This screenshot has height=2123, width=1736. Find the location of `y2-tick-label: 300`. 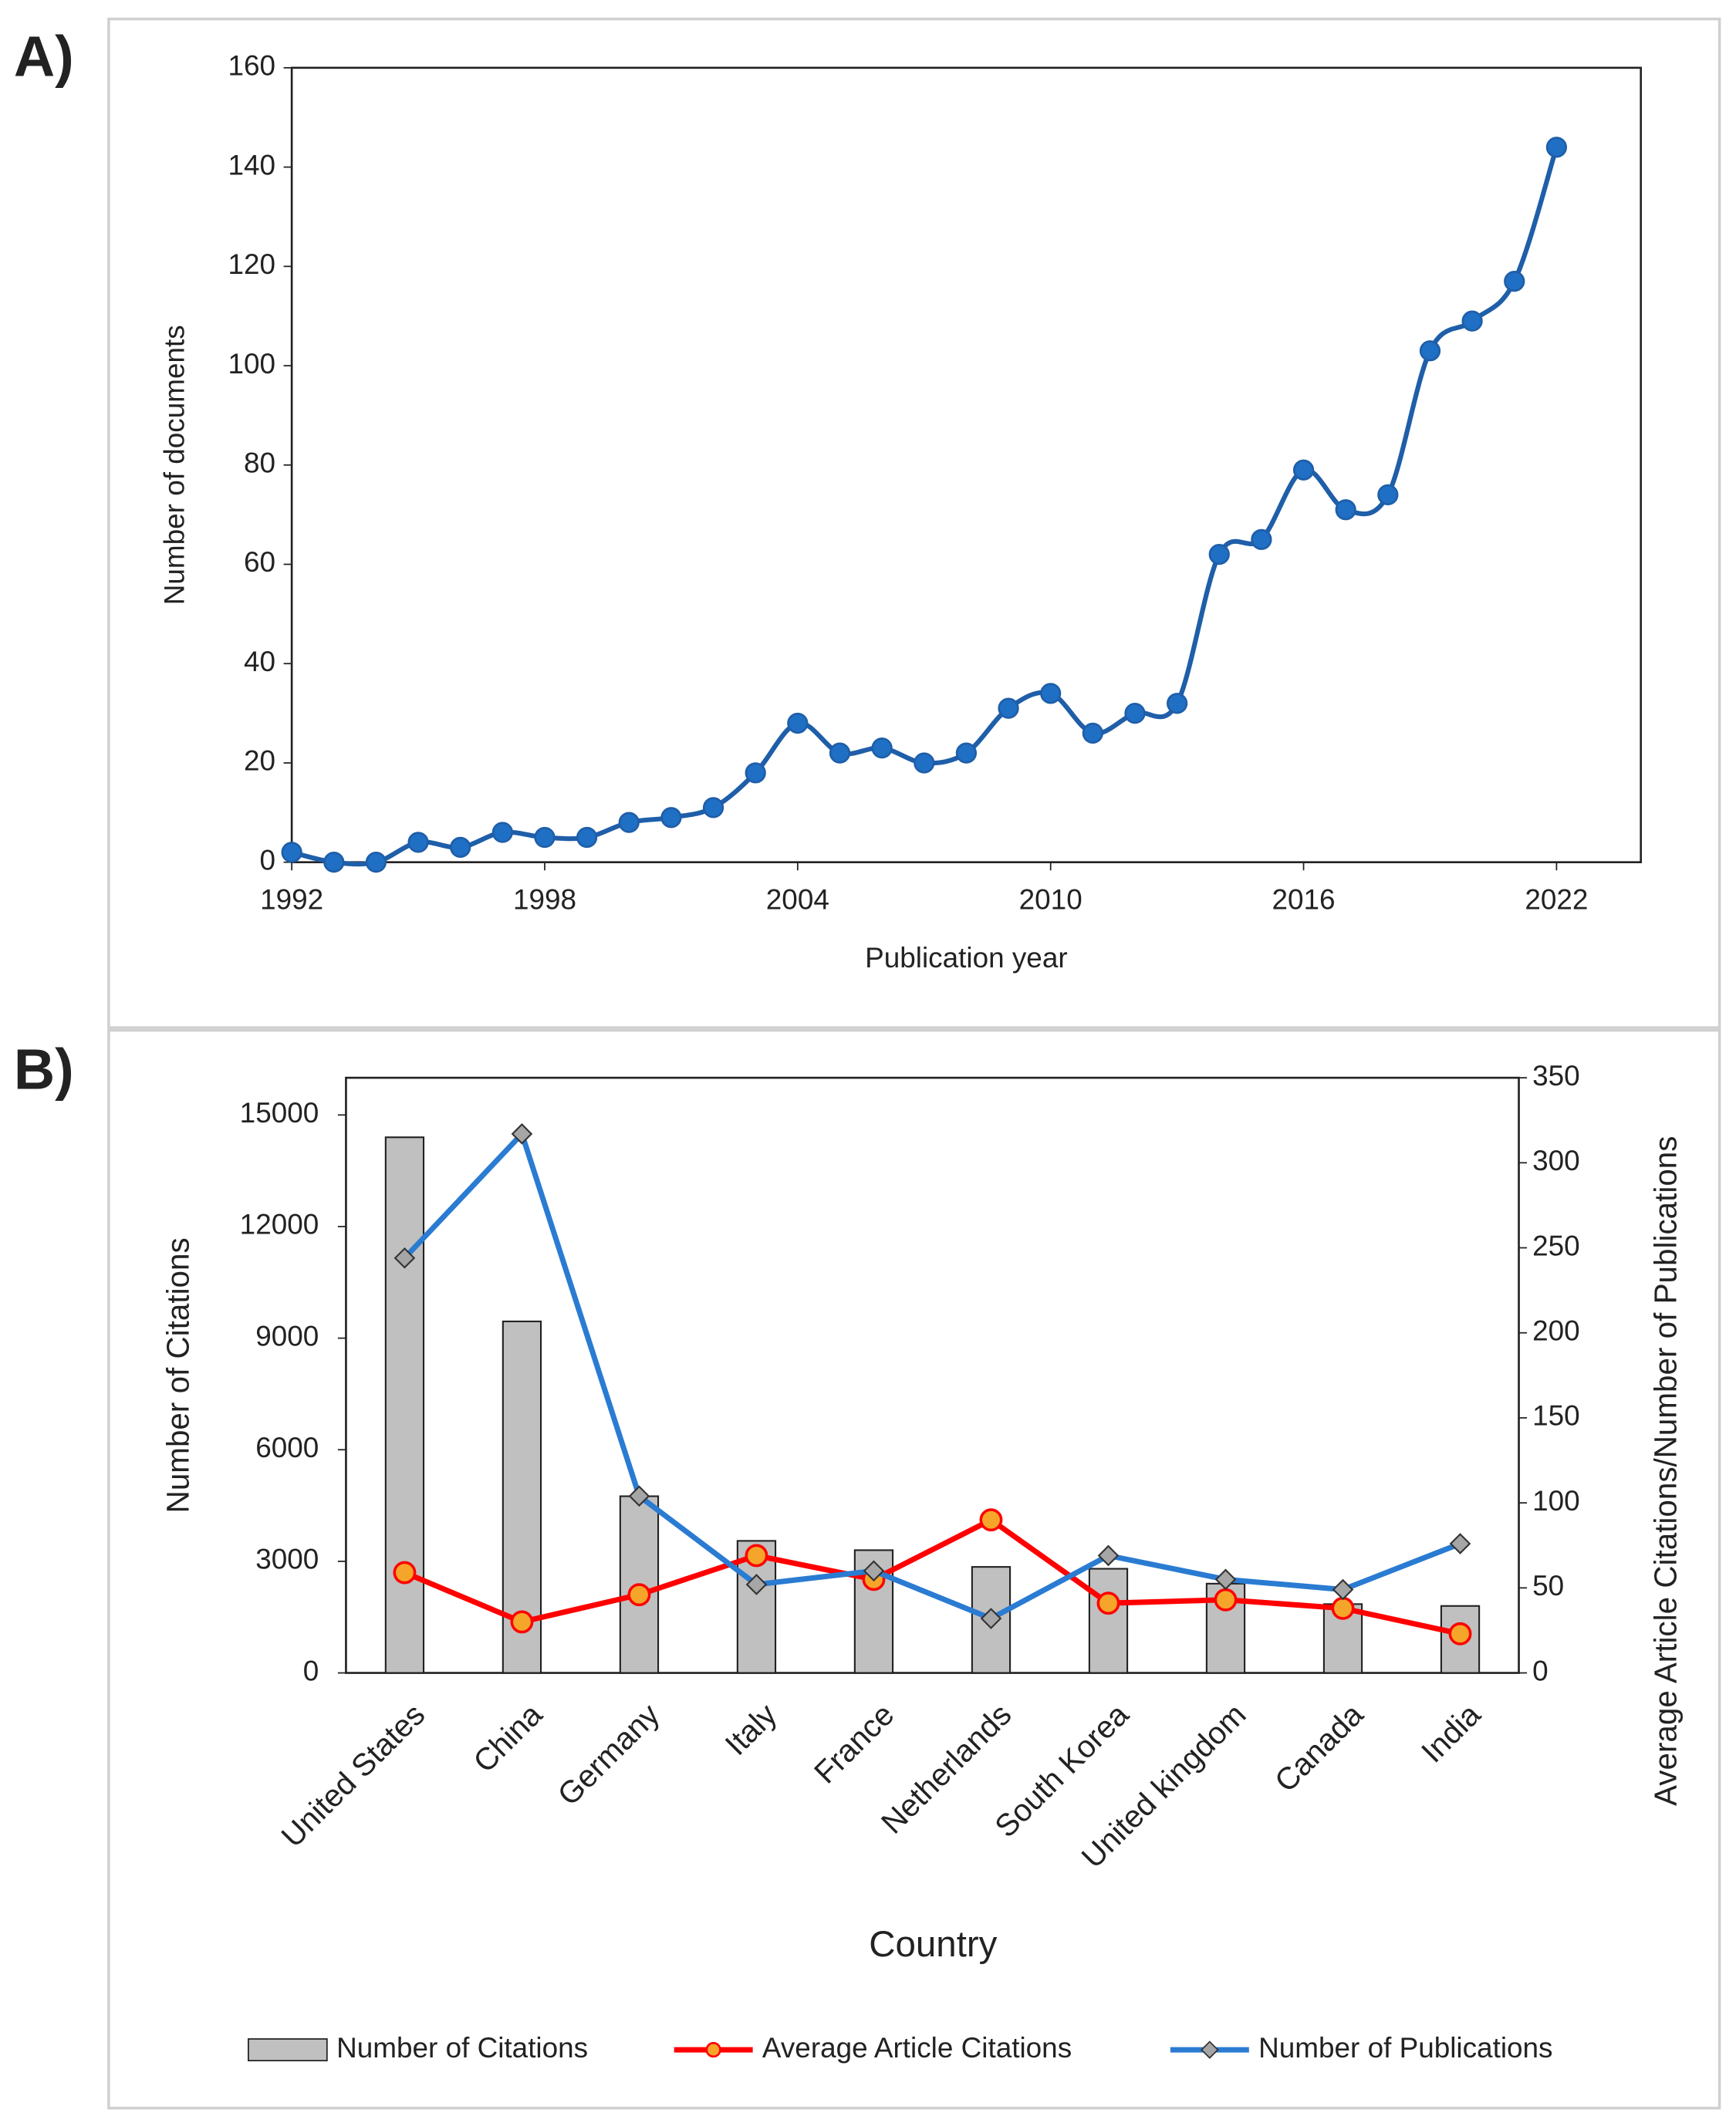

y2-tick-label: 300 is located at coordinates (1556, 1161).